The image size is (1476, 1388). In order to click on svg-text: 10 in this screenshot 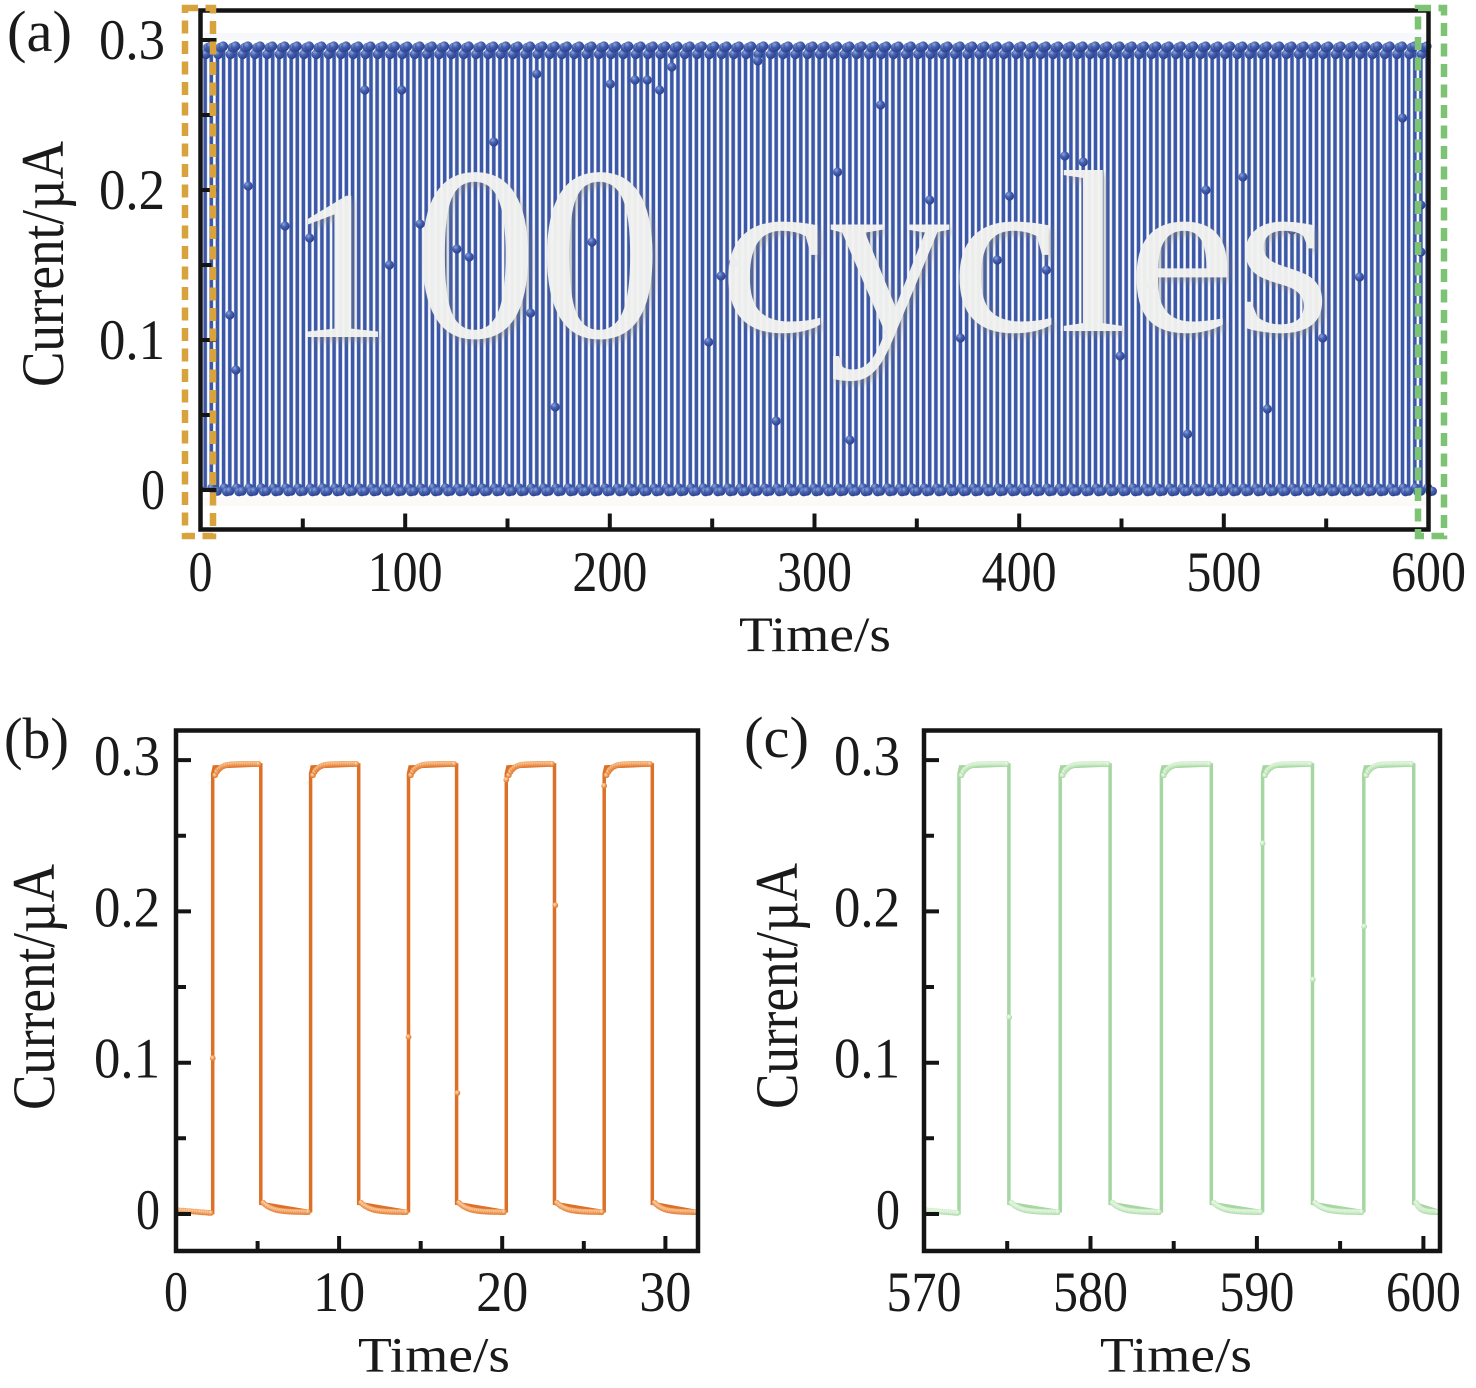, I will do `click(339, 1292)`.